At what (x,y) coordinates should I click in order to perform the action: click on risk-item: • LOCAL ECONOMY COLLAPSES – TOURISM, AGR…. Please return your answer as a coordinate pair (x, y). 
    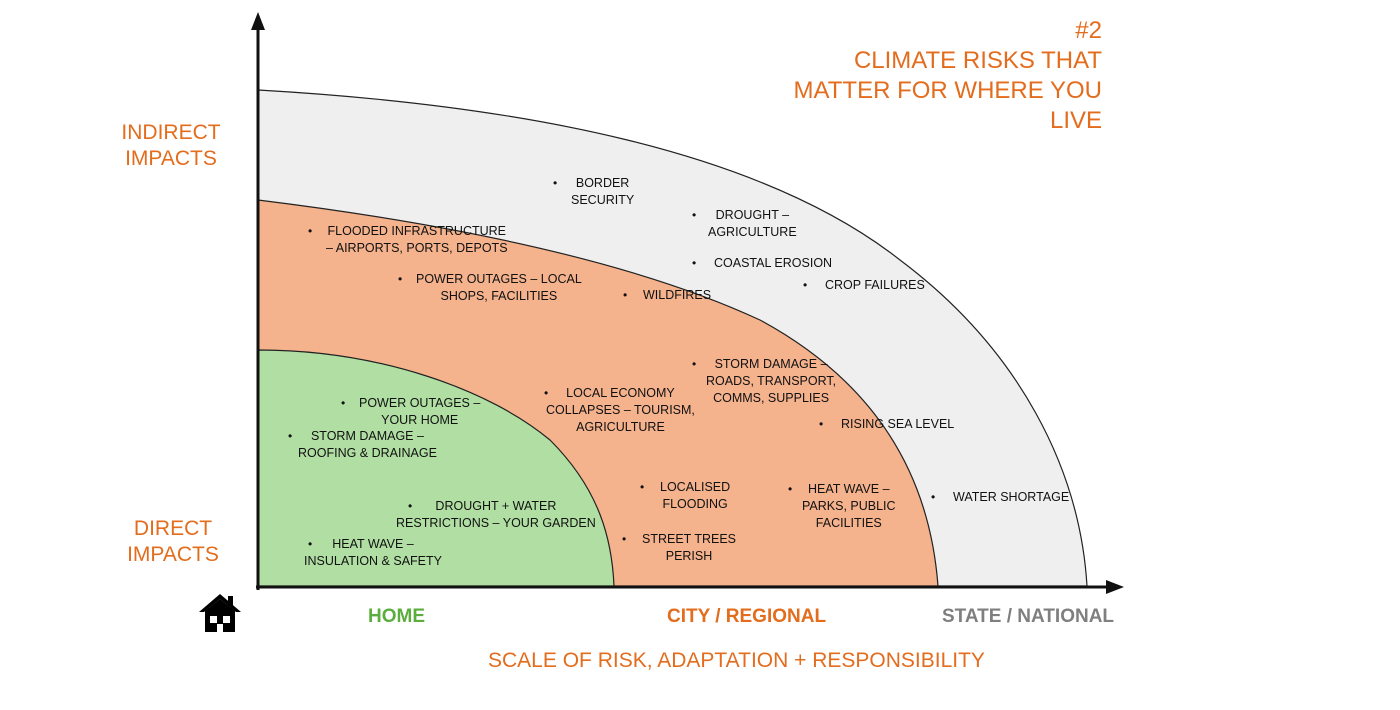
    Looking at the image, I should click on (619, 410).